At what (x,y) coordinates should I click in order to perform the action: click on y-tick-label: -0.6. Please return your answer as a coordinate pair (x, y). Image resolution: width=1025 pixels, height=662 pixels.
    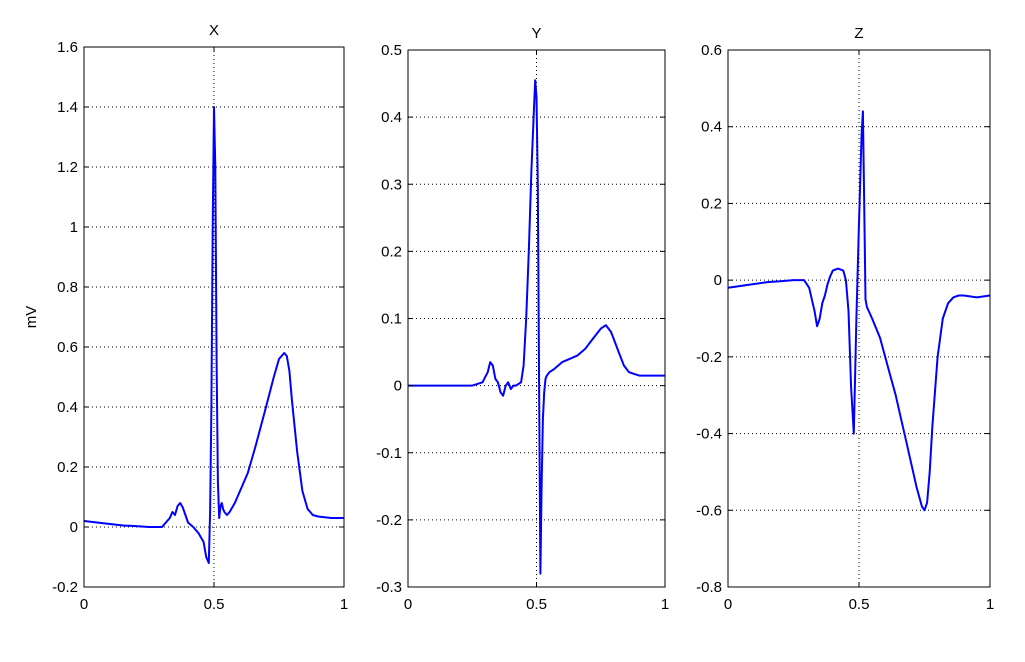
    Looking at the image, I should click on (709, 510).